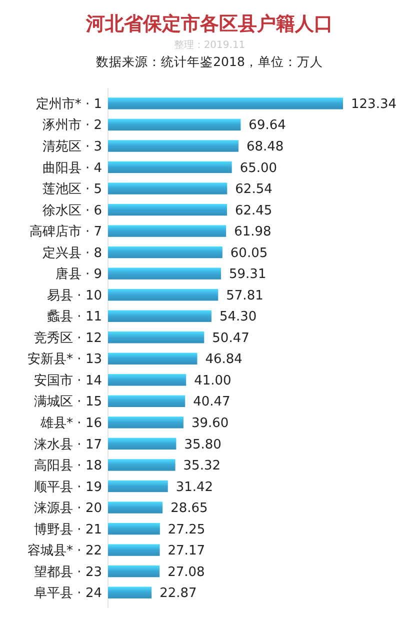 This screenshot has width=419, height=620. I want to click on data-label: 62.45, so click(253, 210).